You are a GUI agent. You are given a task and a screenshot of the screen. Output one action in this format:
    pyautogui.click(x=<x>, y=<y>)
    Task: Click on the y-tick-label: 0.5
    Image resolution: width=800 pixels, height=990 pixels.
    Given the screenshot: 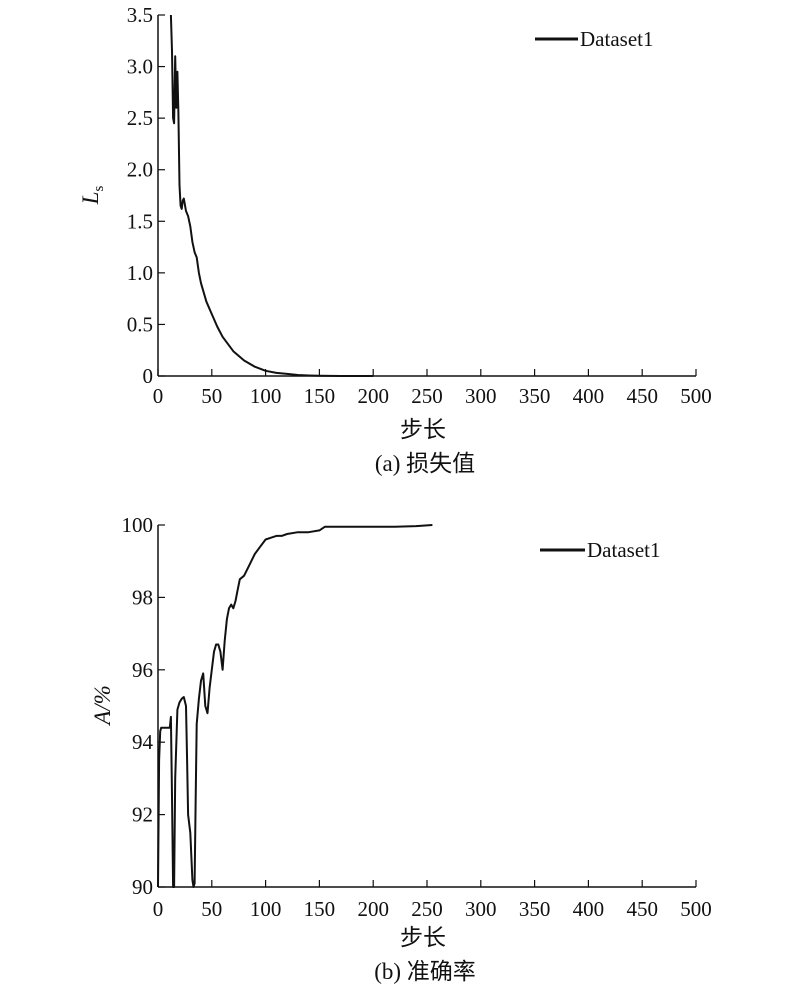 What is the action you would take?
    pyautogui.click(x=140, y=324)
    